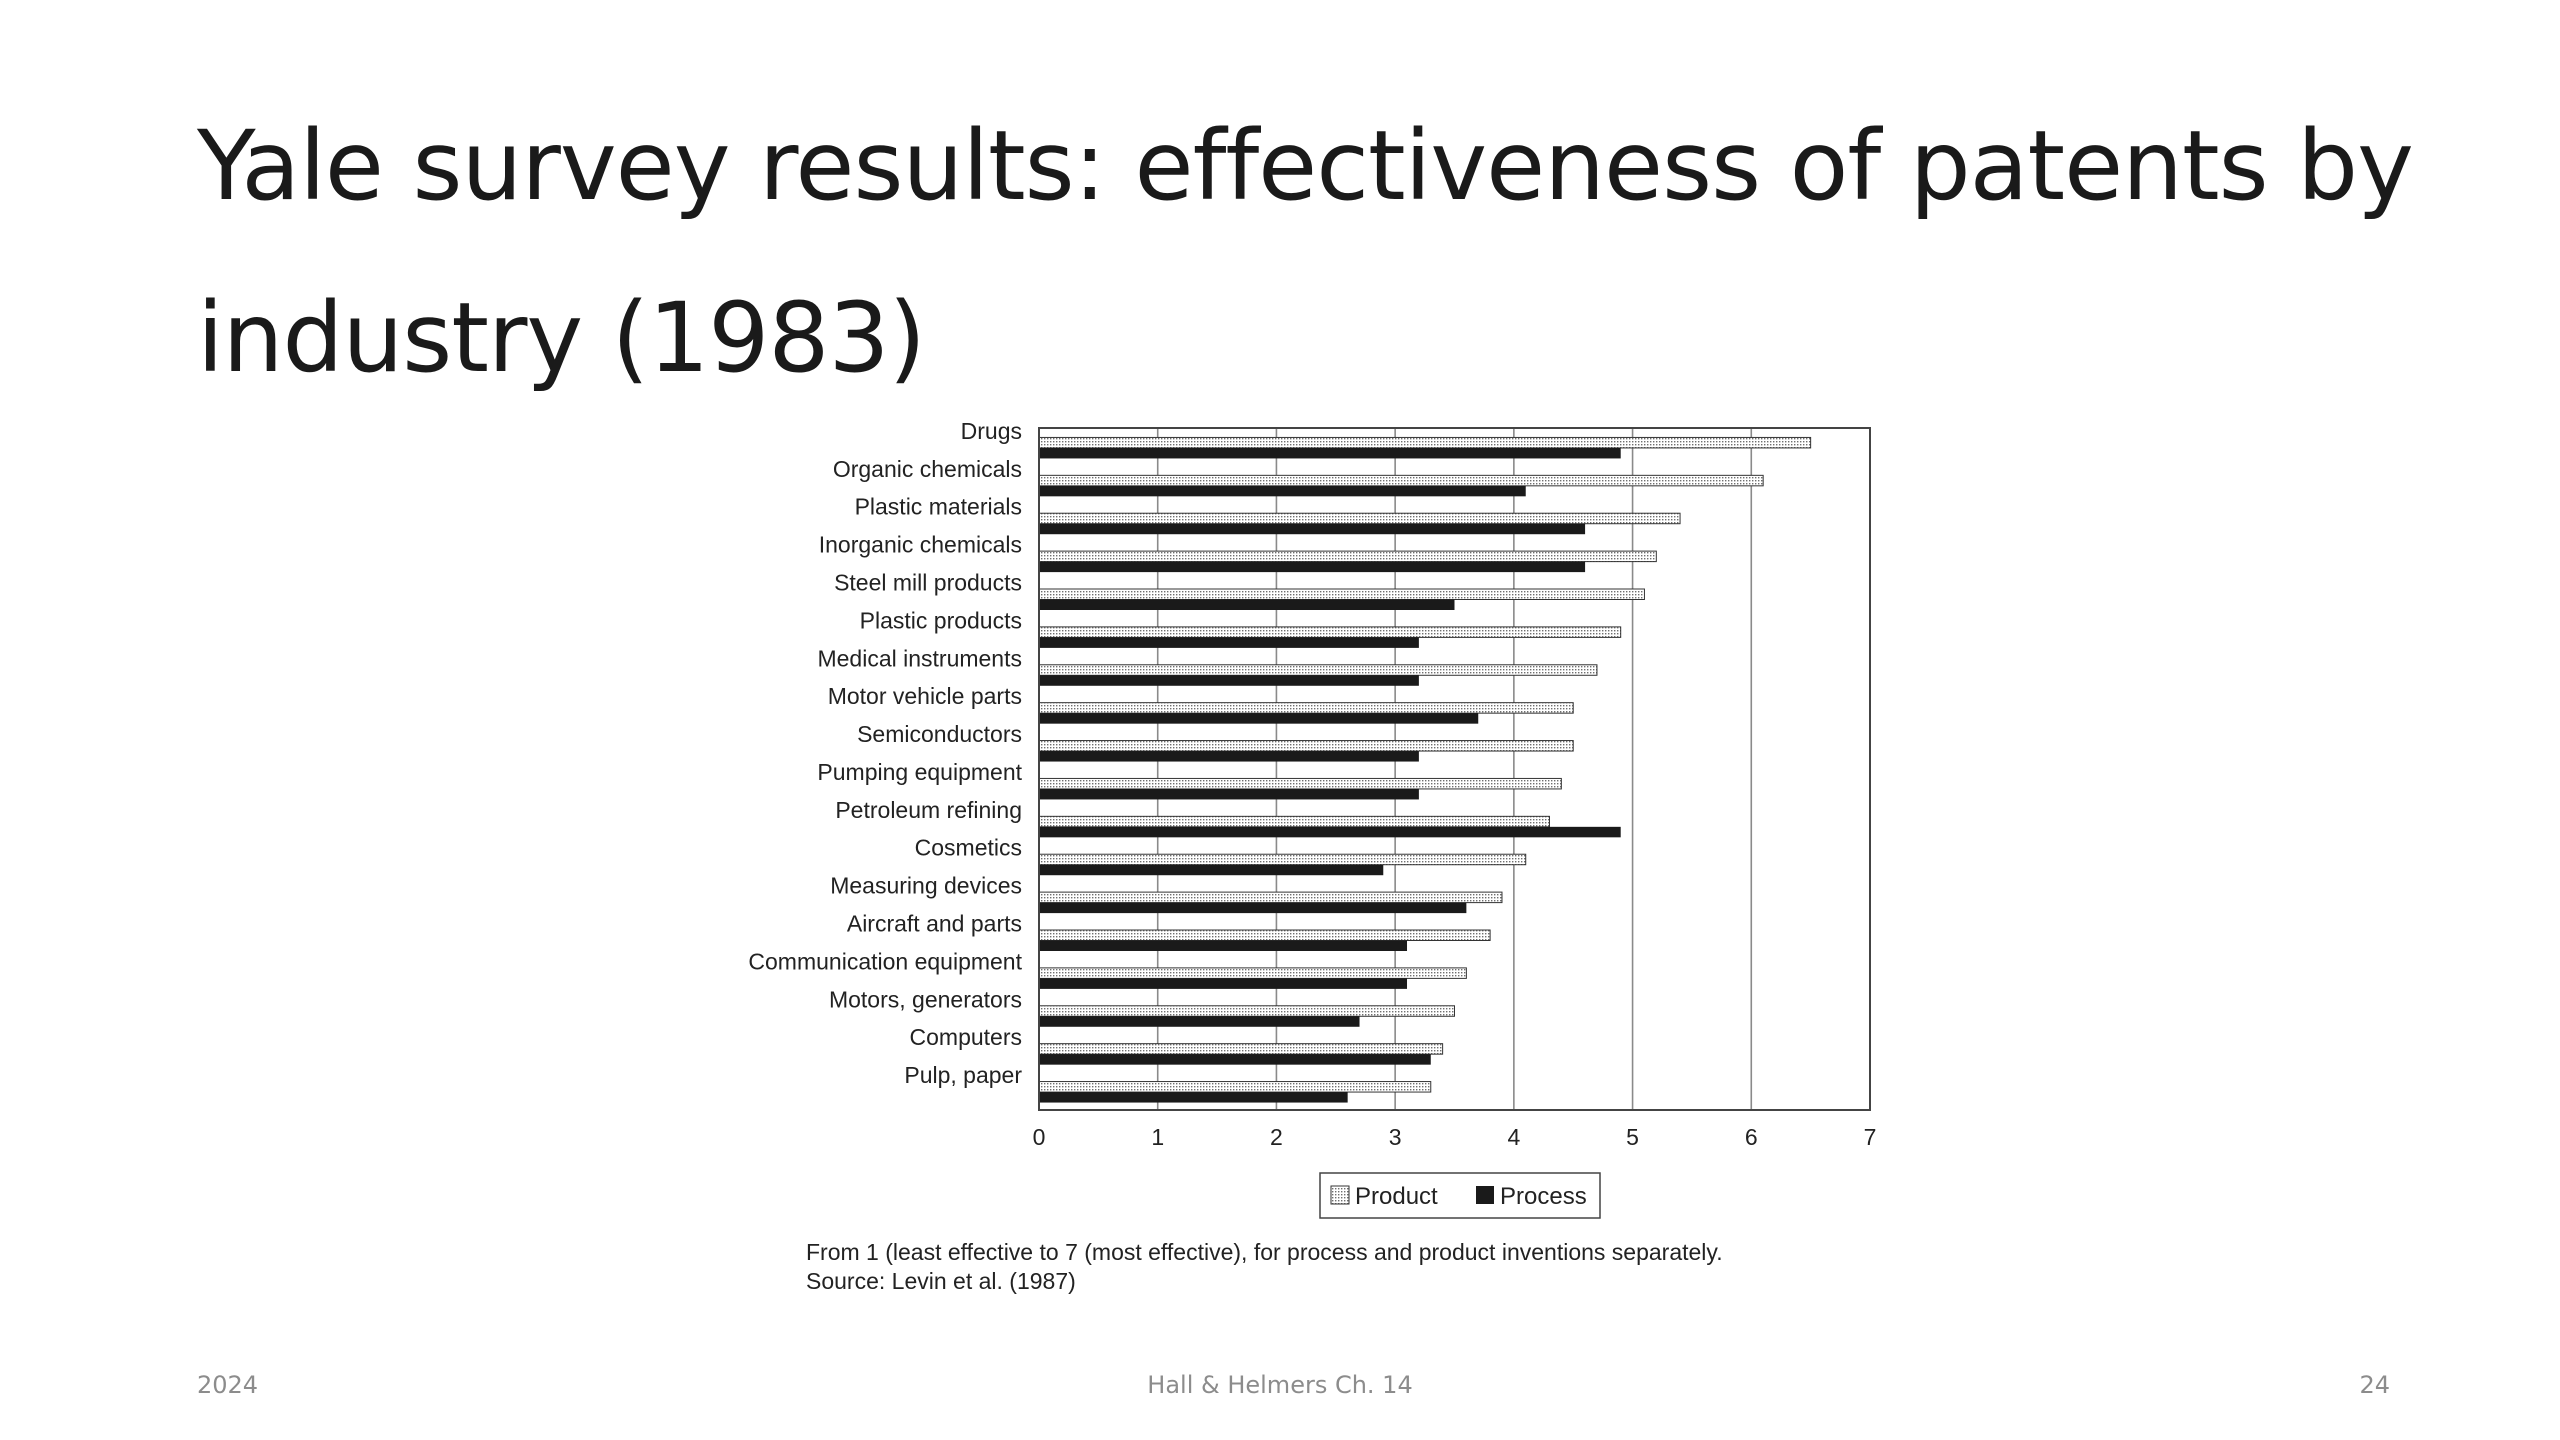 The image size is (2560, 1440). I want to click on category-label: Drugs, so click(991, 431).